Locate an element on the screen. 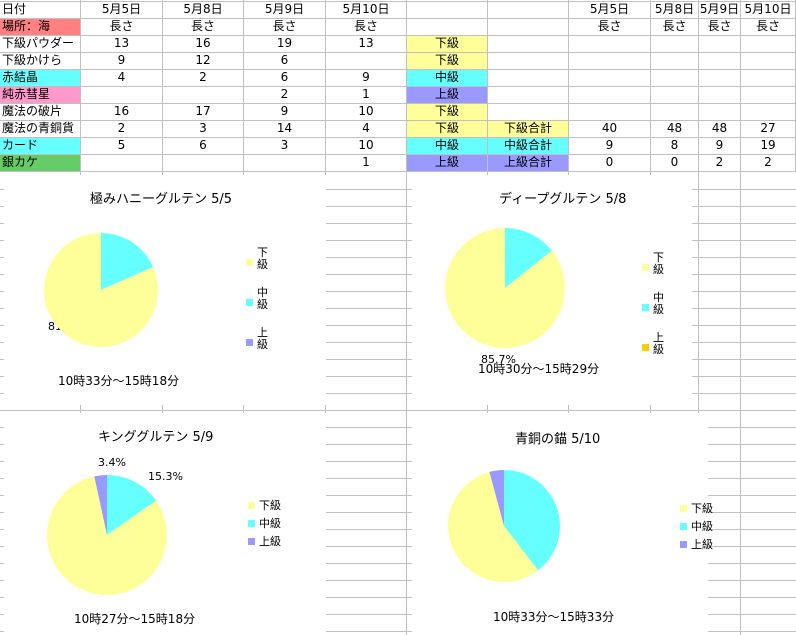 Image resolution: width=796 pixels, height=635 pixels. summary-label-cell: 中級合計 is located at coordinates (528, 146).